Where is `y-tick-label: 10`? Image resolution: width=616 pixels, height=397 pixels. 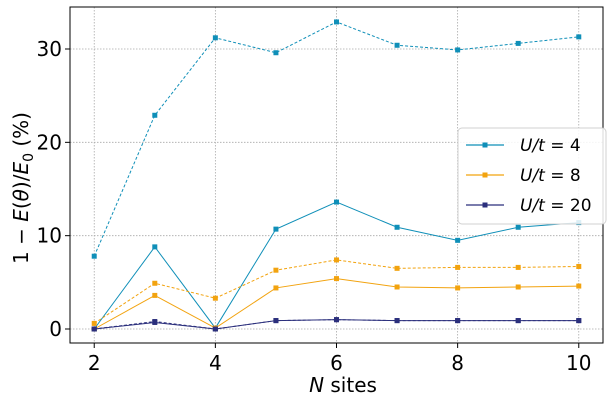 y-tick-label: 10 is located at coordinates (49, 236).